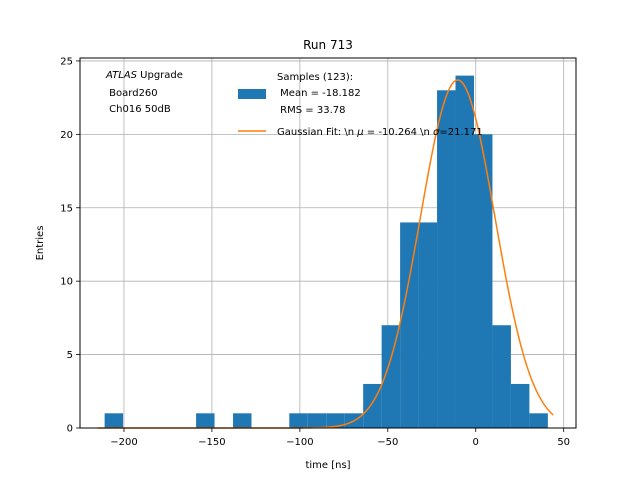  Describe the element at coordinates (70, 355) in the screenshot. I see `y-tick-label: 5` at that location.